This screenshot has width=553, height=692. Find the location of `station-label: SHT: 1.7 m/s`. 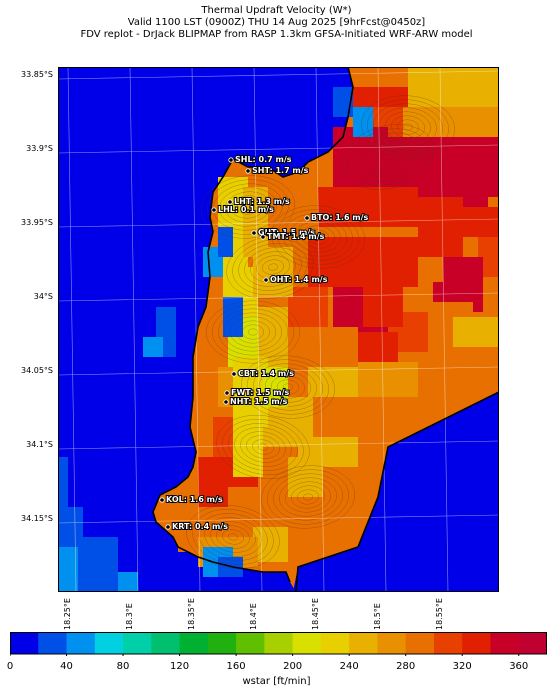

station-label: SHT: 1.7 m/s is located at coordinates (280, 170).